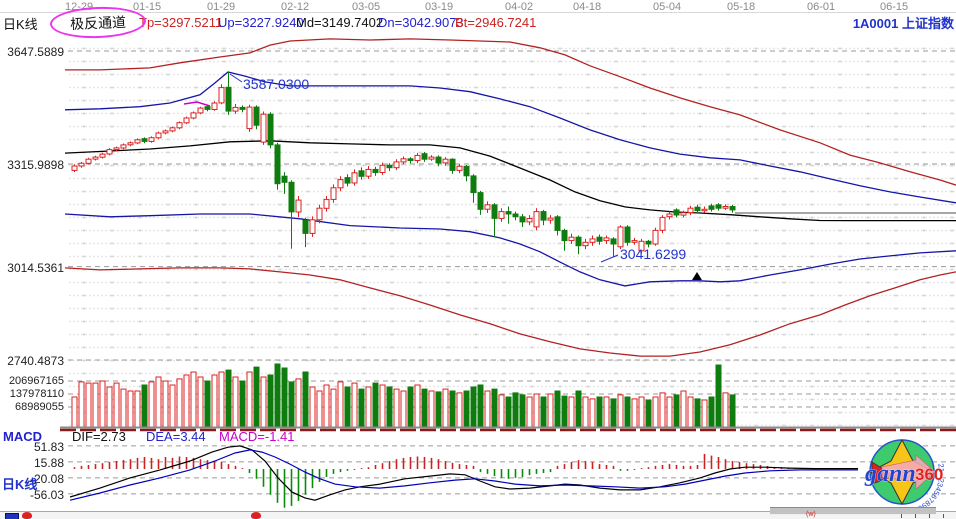 The image size is (956, 519). What do you see at coordinates (366, 7) in the screenshot?
I see `date-label: 03-05` at bounding box center [366, 7].